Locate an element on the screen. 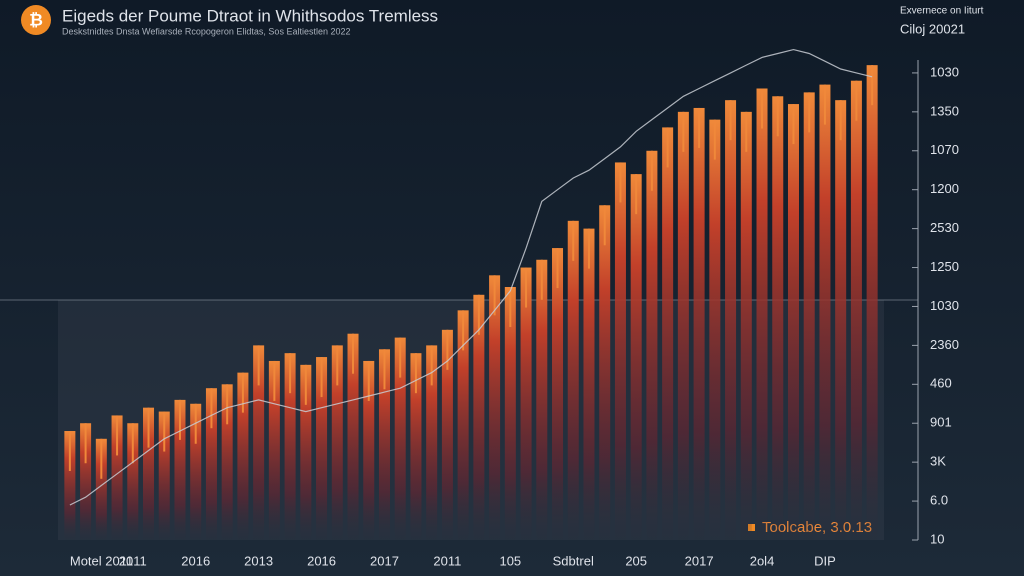 This screenshot has height=576, width=1024. y-tick-label: 901 is located at coordinates (941, 422).